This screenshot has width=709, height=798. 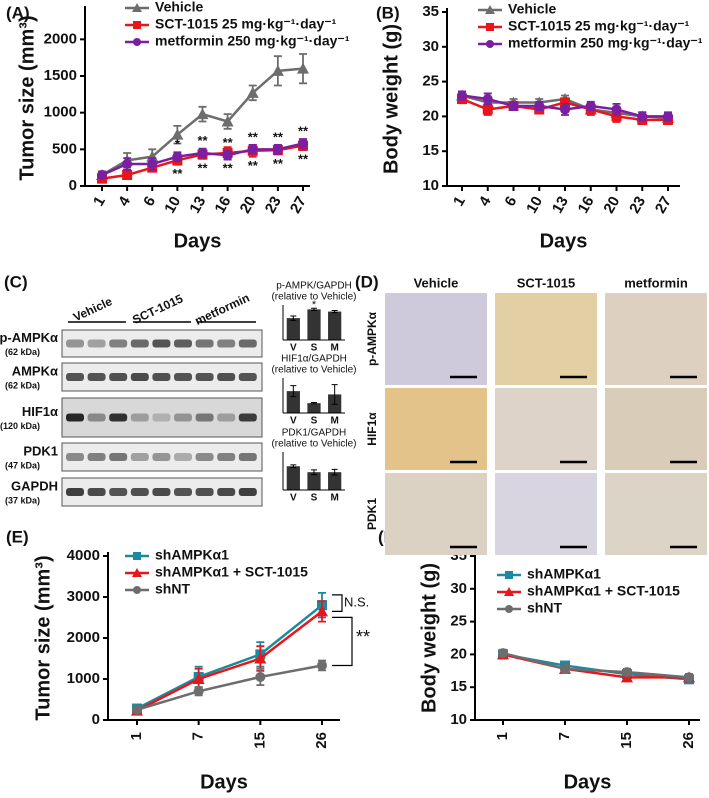 I want to click on column-label: metformin, so click(x=656, y=282).